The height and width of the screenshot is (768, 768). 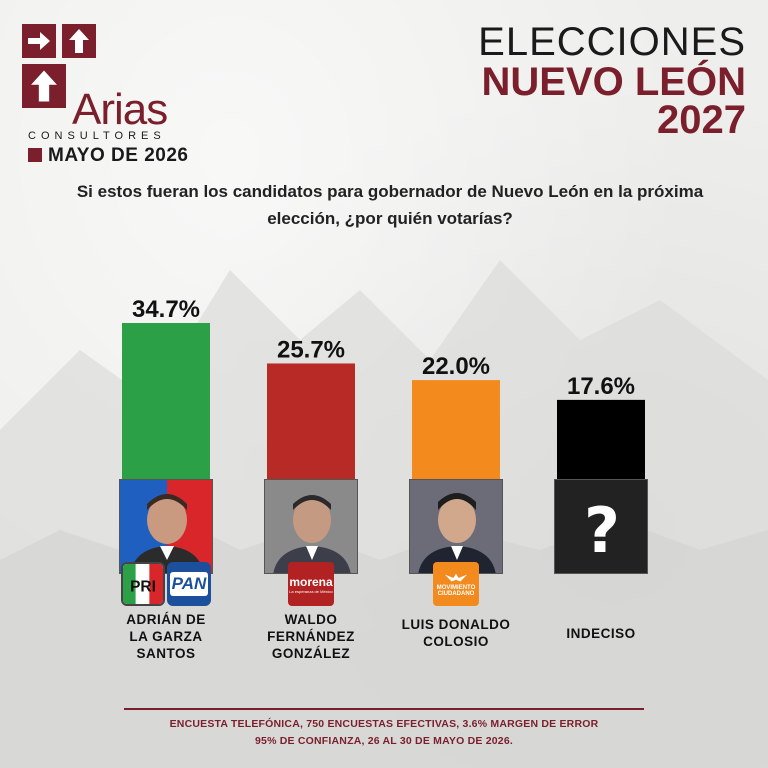 What do you see at coordinates (456, 584) in the screenshot?
I see `movimiento-ciudadano-logo: MOVIMIENTO CIUDADANO` at bounding box center [456, 584].